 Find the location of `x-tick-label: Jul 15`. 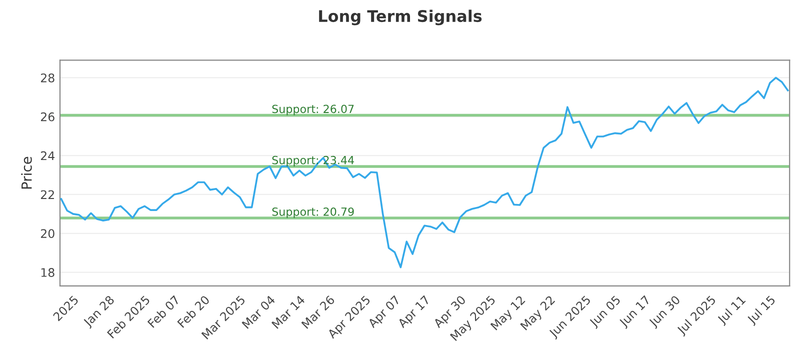

x-tick-label: Jul 15 is located at coordinates (762, 310).